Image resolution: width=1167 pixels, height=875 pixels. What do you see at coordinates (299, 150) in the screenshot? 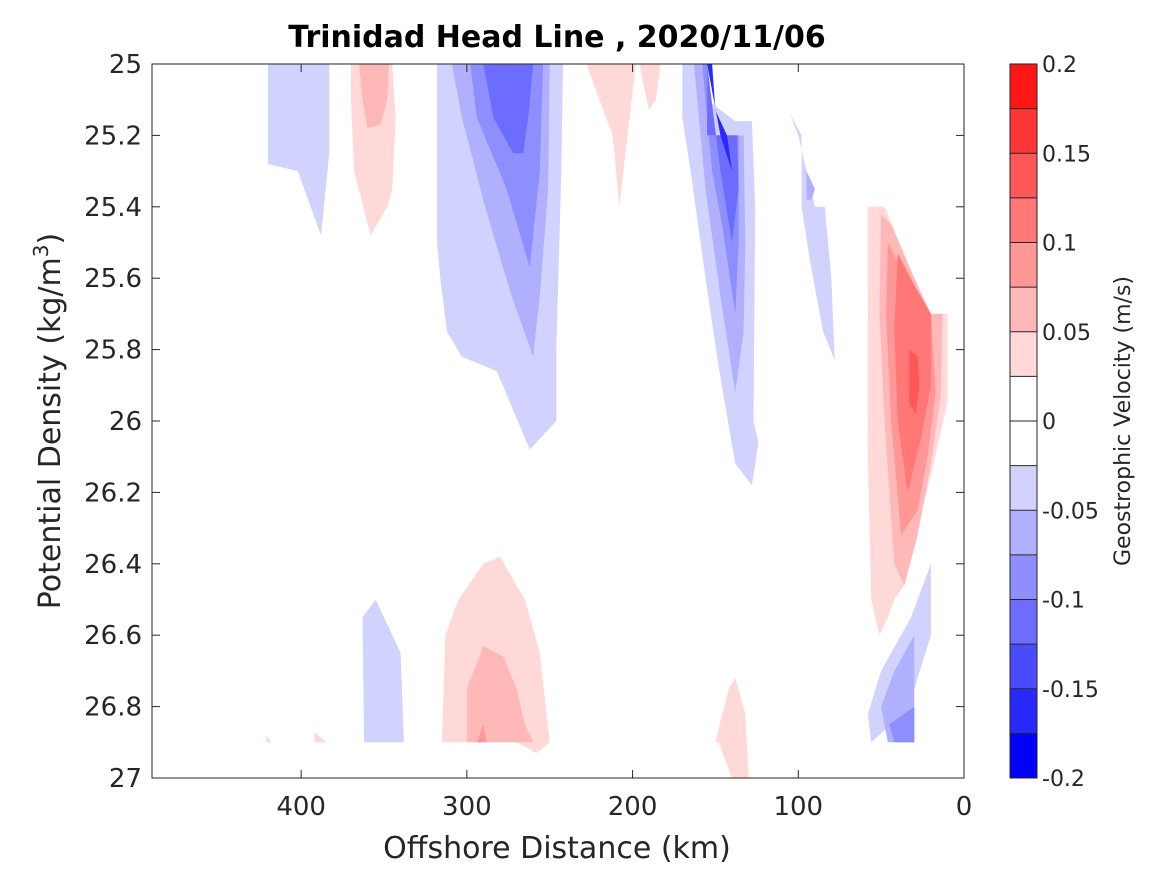
I see `contour-region-neg-band-420-outer` at bounding box center [299, 150].